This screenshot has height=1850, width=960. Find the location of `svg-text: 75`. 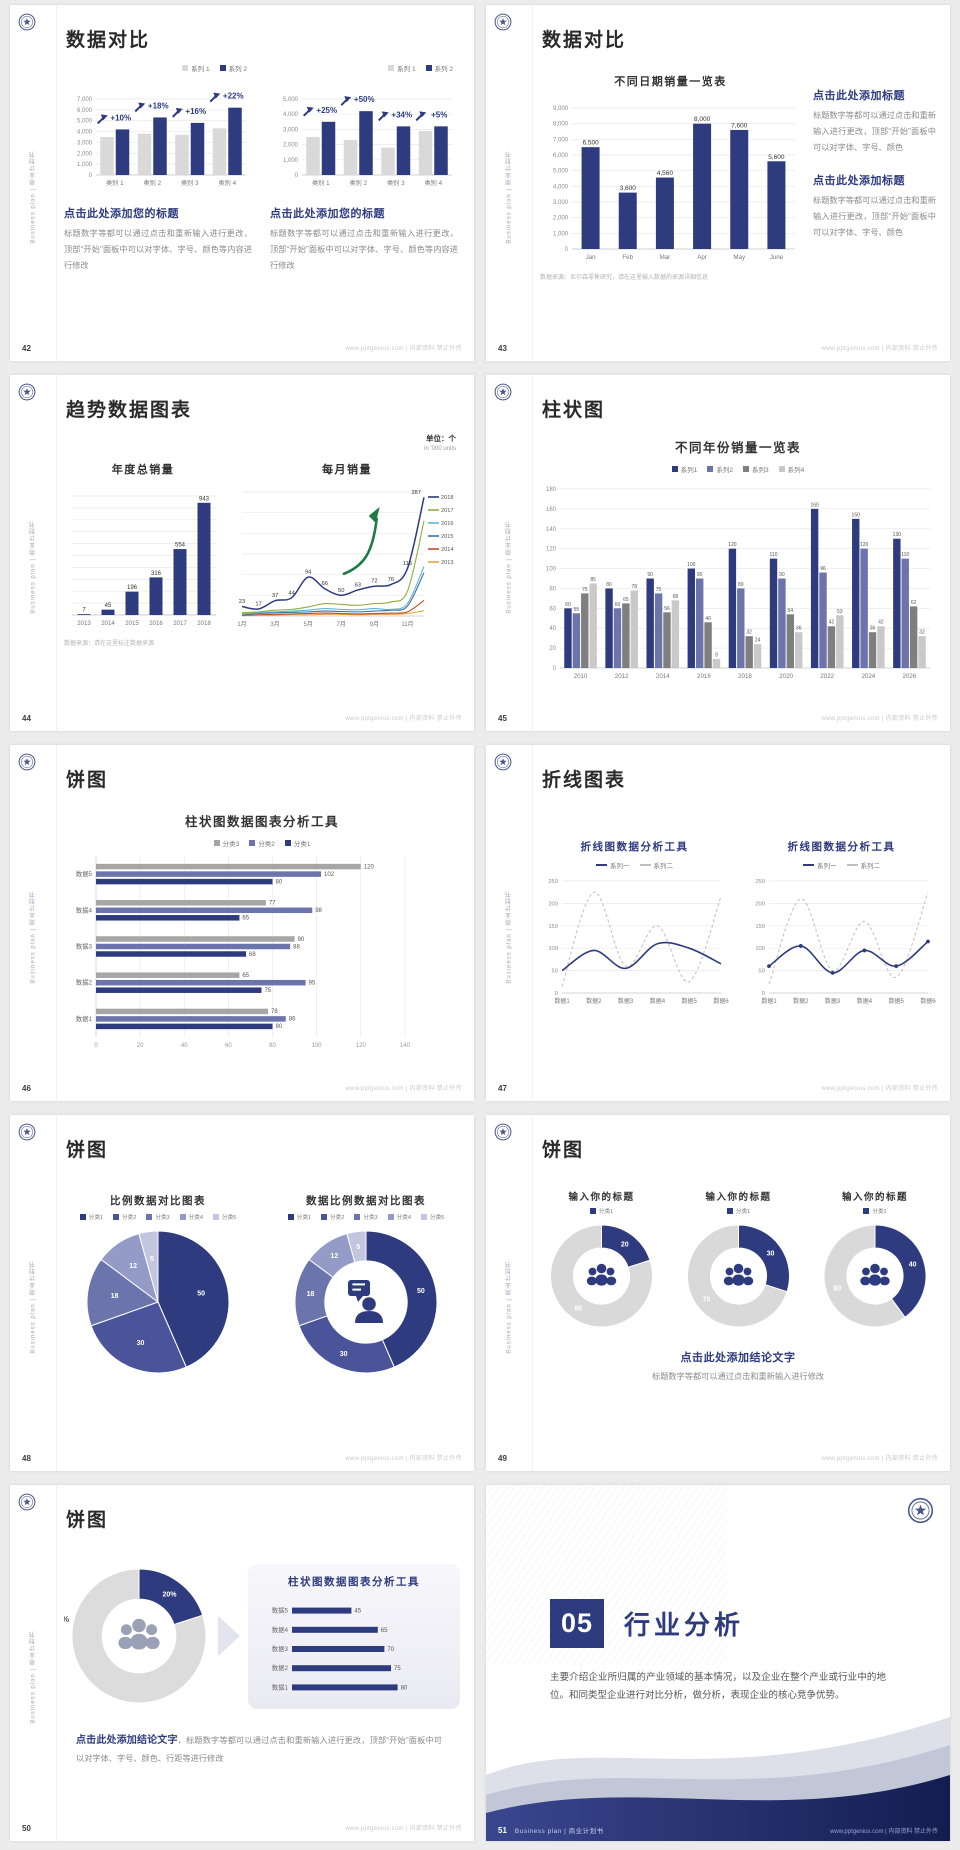

svg-text: 75 is located at coordinates (659, 590).